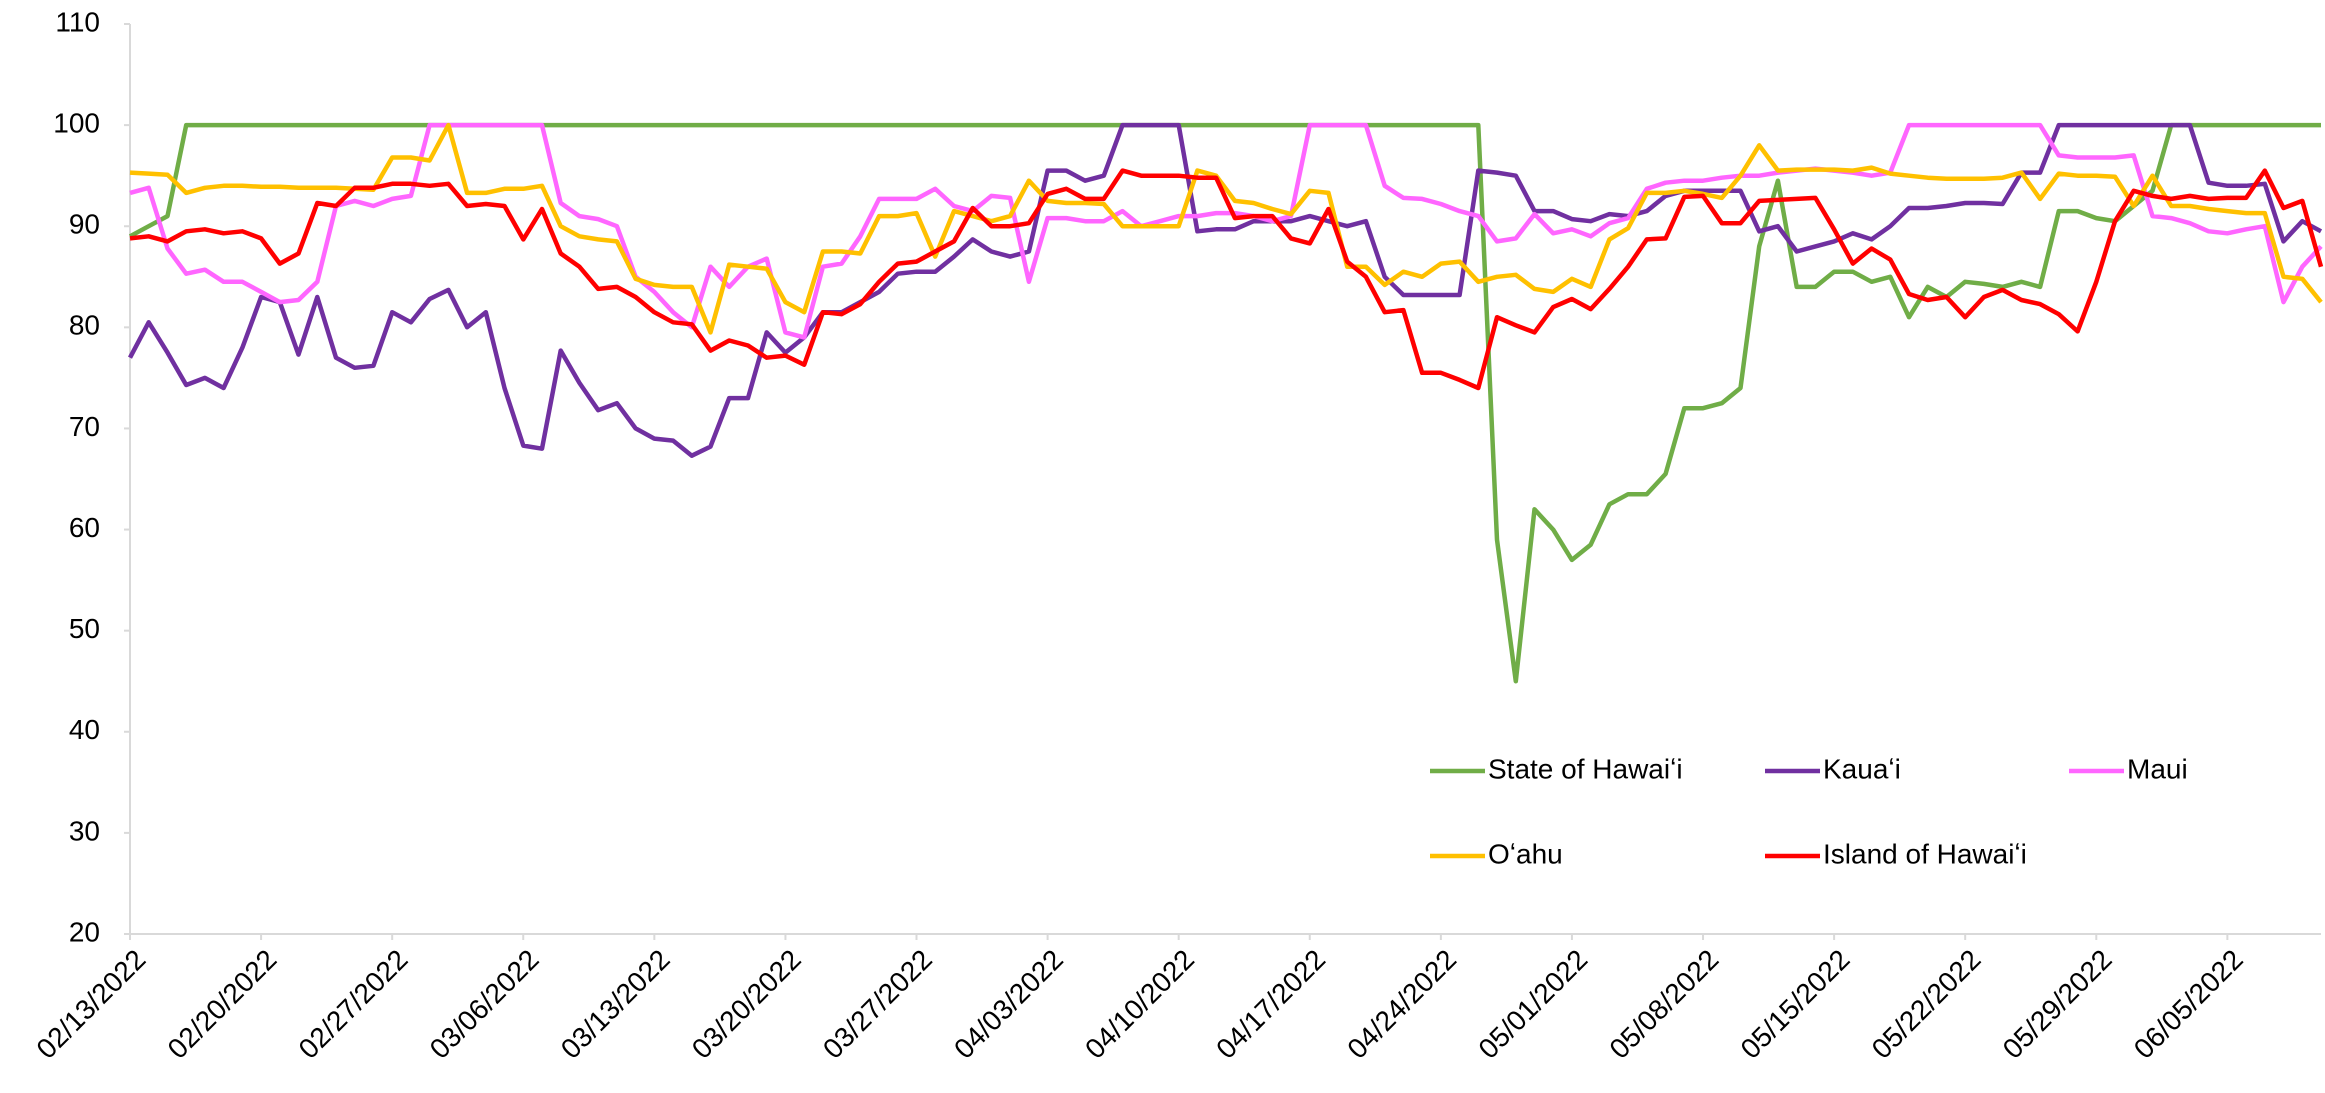 The width and height of the screenshot is (2325, 1093). Describe the element at coordinates (84, 224) in the screenshot. I see `y-tick-label: 90` at that location.